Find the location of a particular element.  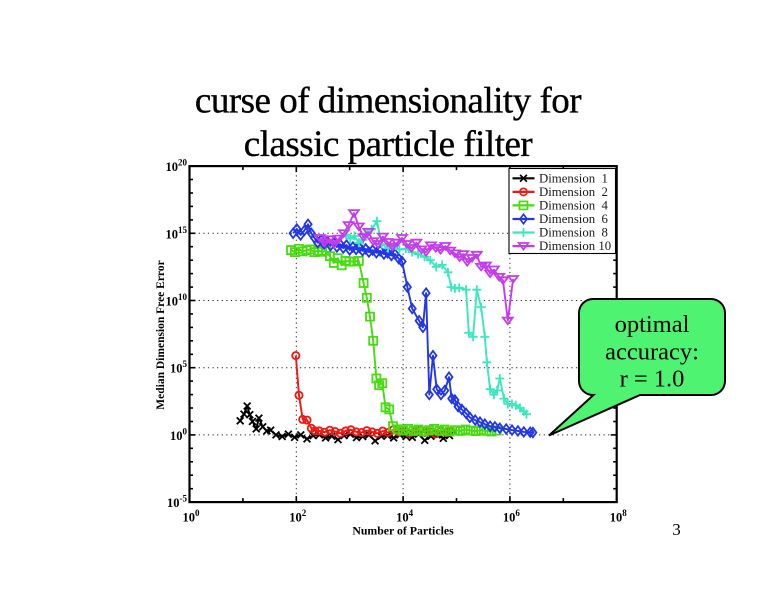

svg-text: Dimension 1 is located at coordinates (573, 179).